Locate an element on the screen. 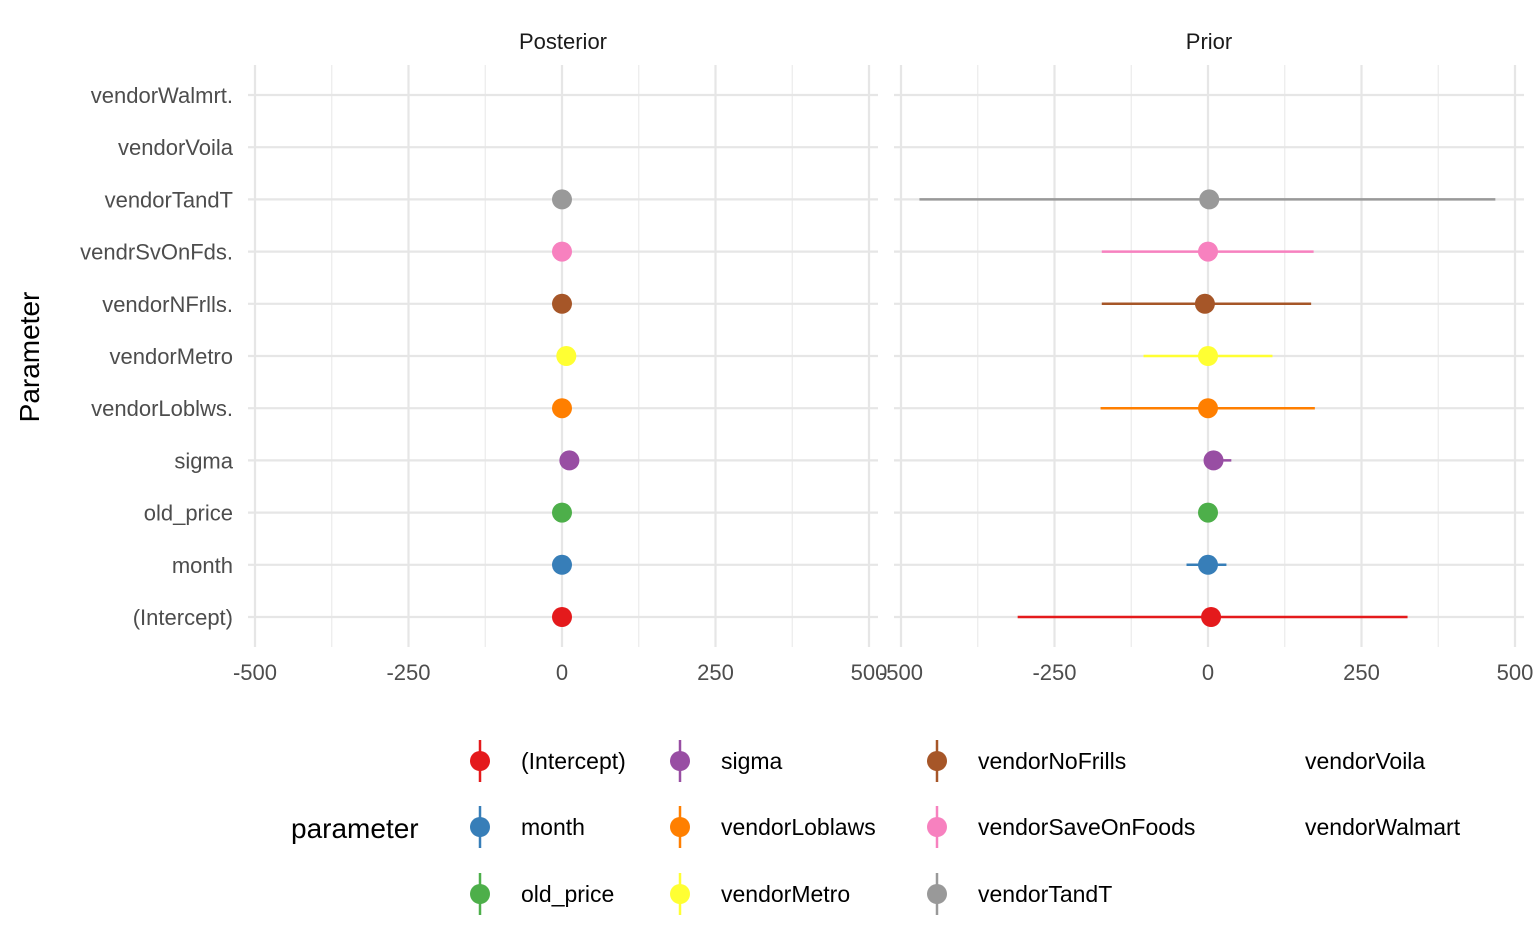 The height and width of the screenshot is (951, 1540). legend-entry: vendorVoila is located at coordinates (1365, 761).